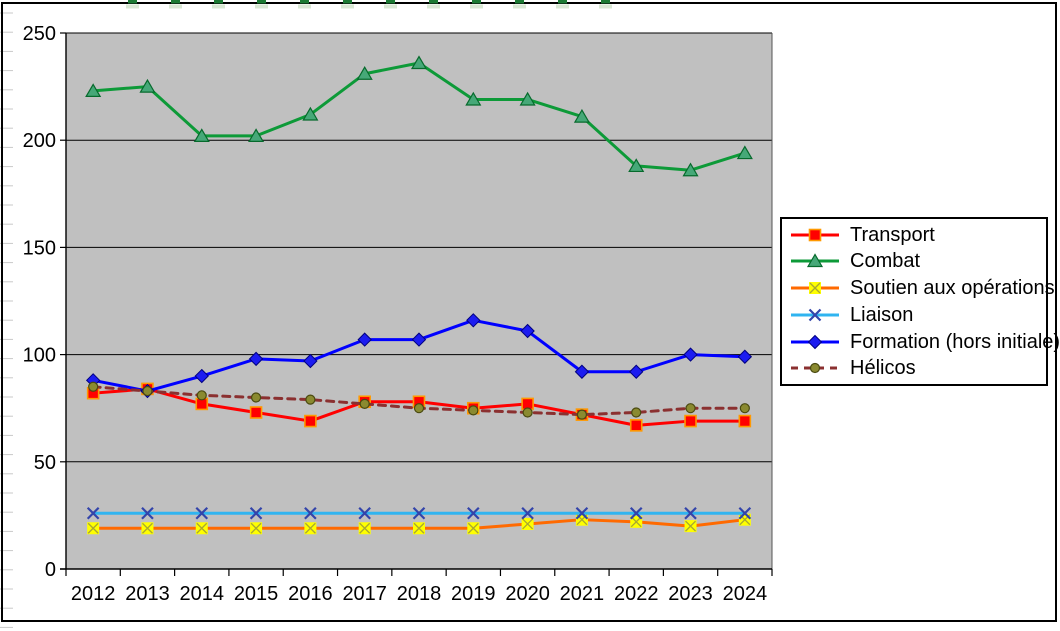 The image size is (1060, 631). I want to click on legend-label-helicos: Hélicos, so click(883, 368).